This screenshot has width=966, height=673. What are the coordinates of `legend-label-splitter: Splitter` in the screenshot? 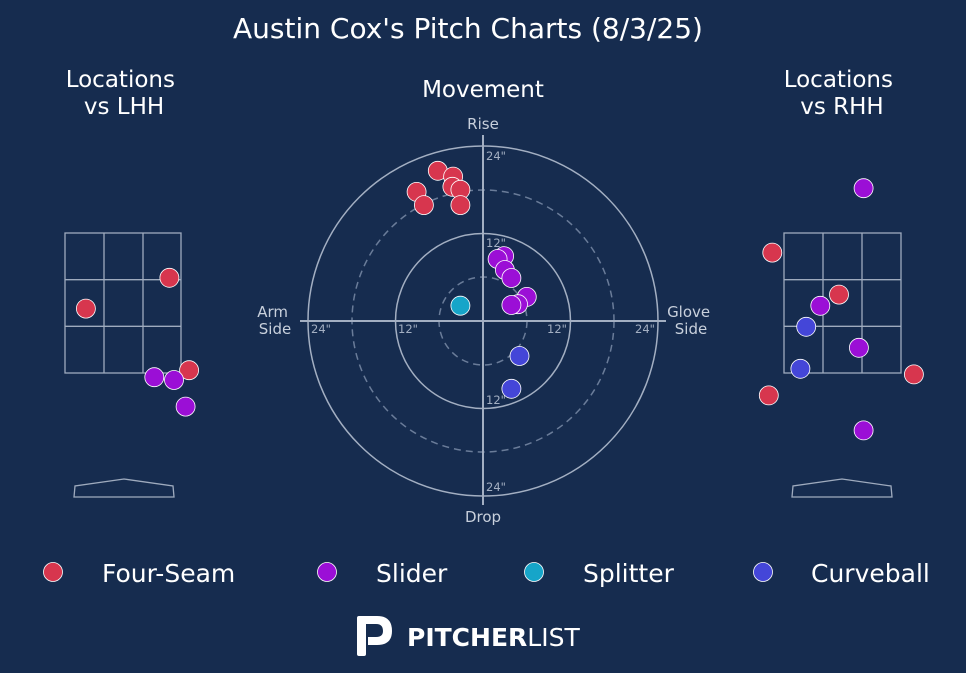 It's located at (629, 573).